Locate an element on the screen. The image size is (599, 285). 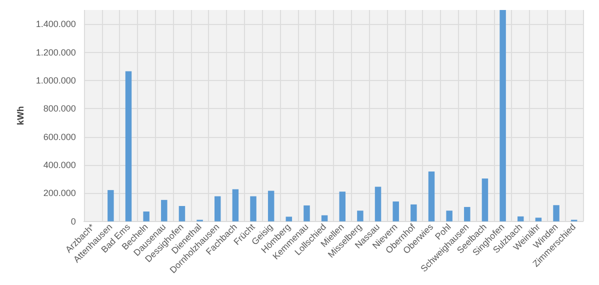
y-tick-label: 1.200.000 is located at coordinates (56, 52).